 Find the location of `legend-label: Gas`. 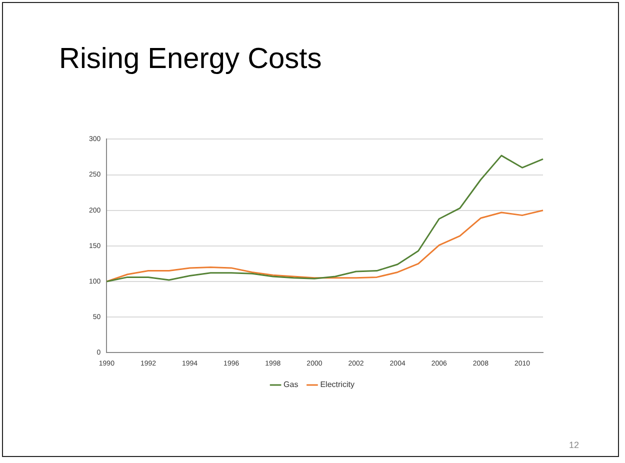

legend-label: Gas is located at coordinates (291, 385).